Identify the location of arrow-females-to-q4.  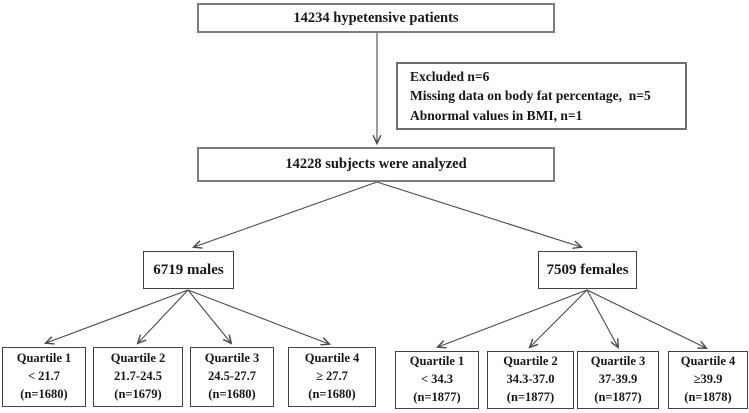
(647, 319).